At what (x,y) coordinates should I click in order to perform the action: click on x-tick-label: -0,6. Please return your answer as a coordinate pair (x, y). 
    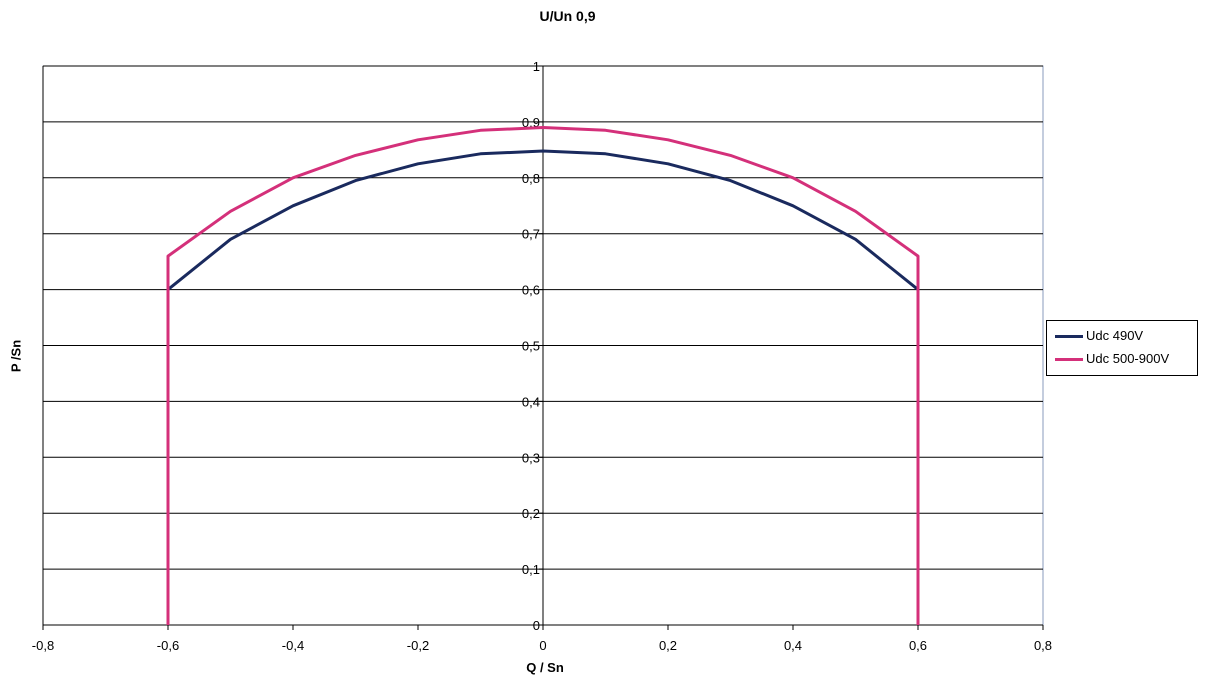
    Looking at the image, I should click on (168, 645).